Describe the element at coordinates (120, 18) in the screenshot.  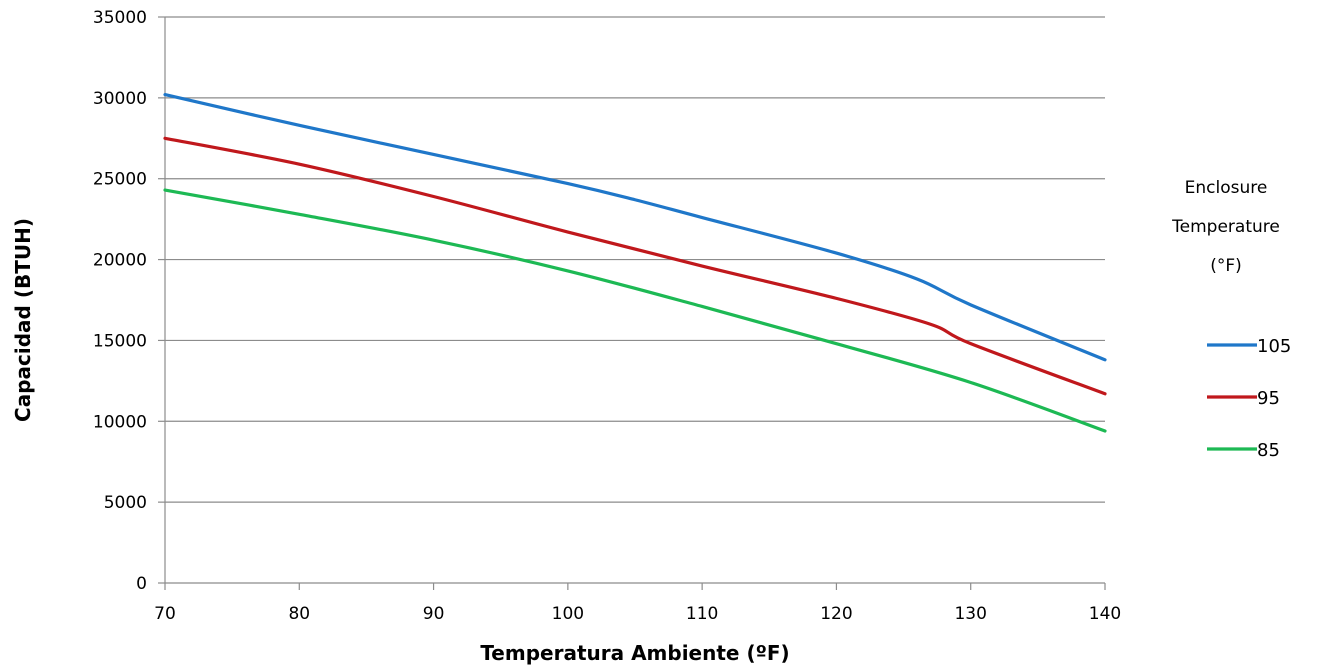
I see `y-tick-label: 35000` at that location.